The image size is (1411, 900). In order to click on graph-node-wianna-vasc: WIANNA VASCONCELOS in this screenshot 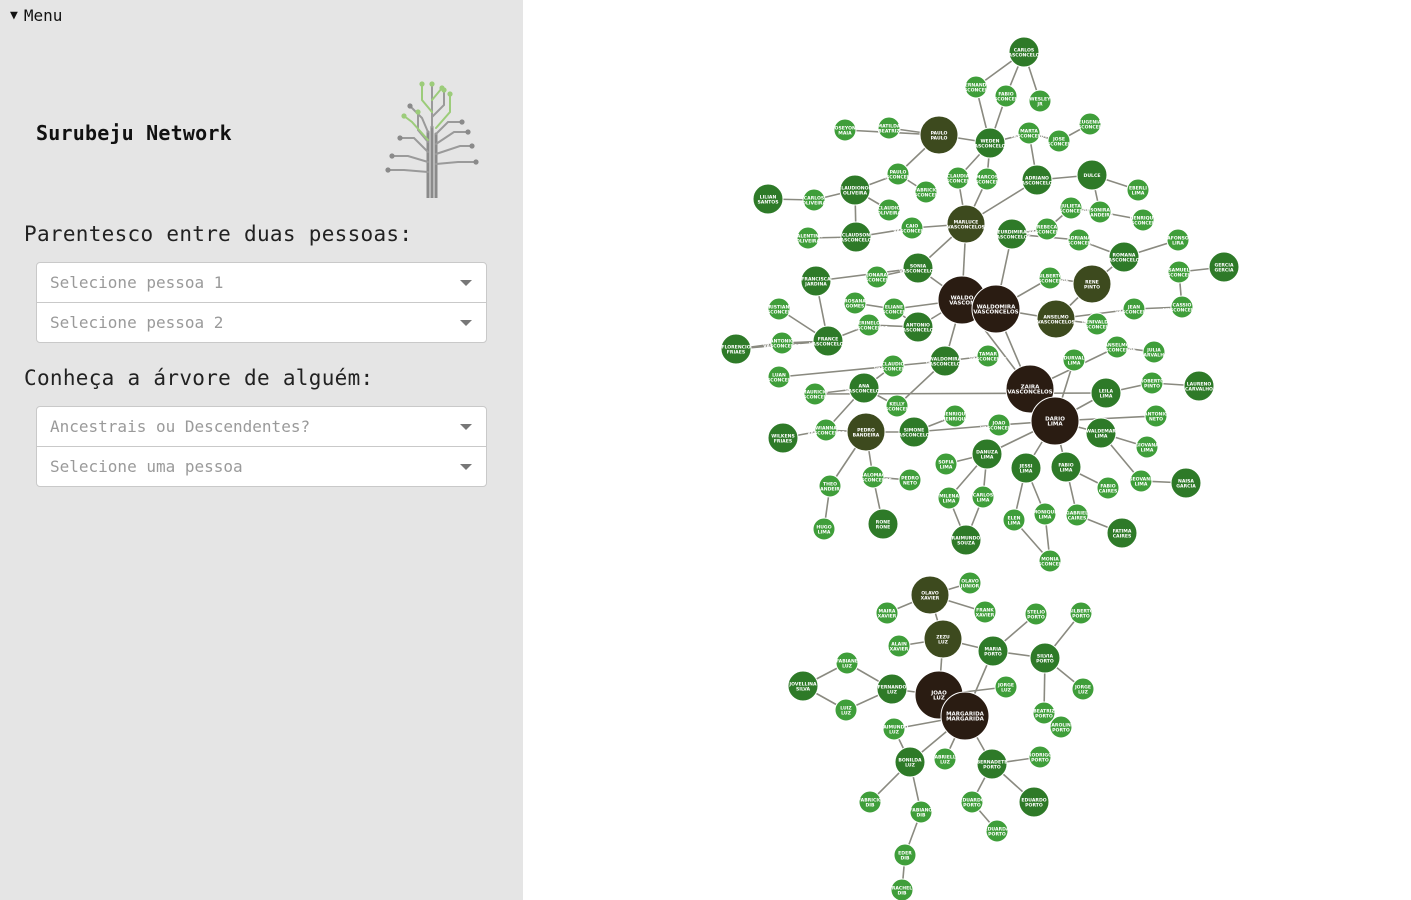, I will do `click(826, 430)`.